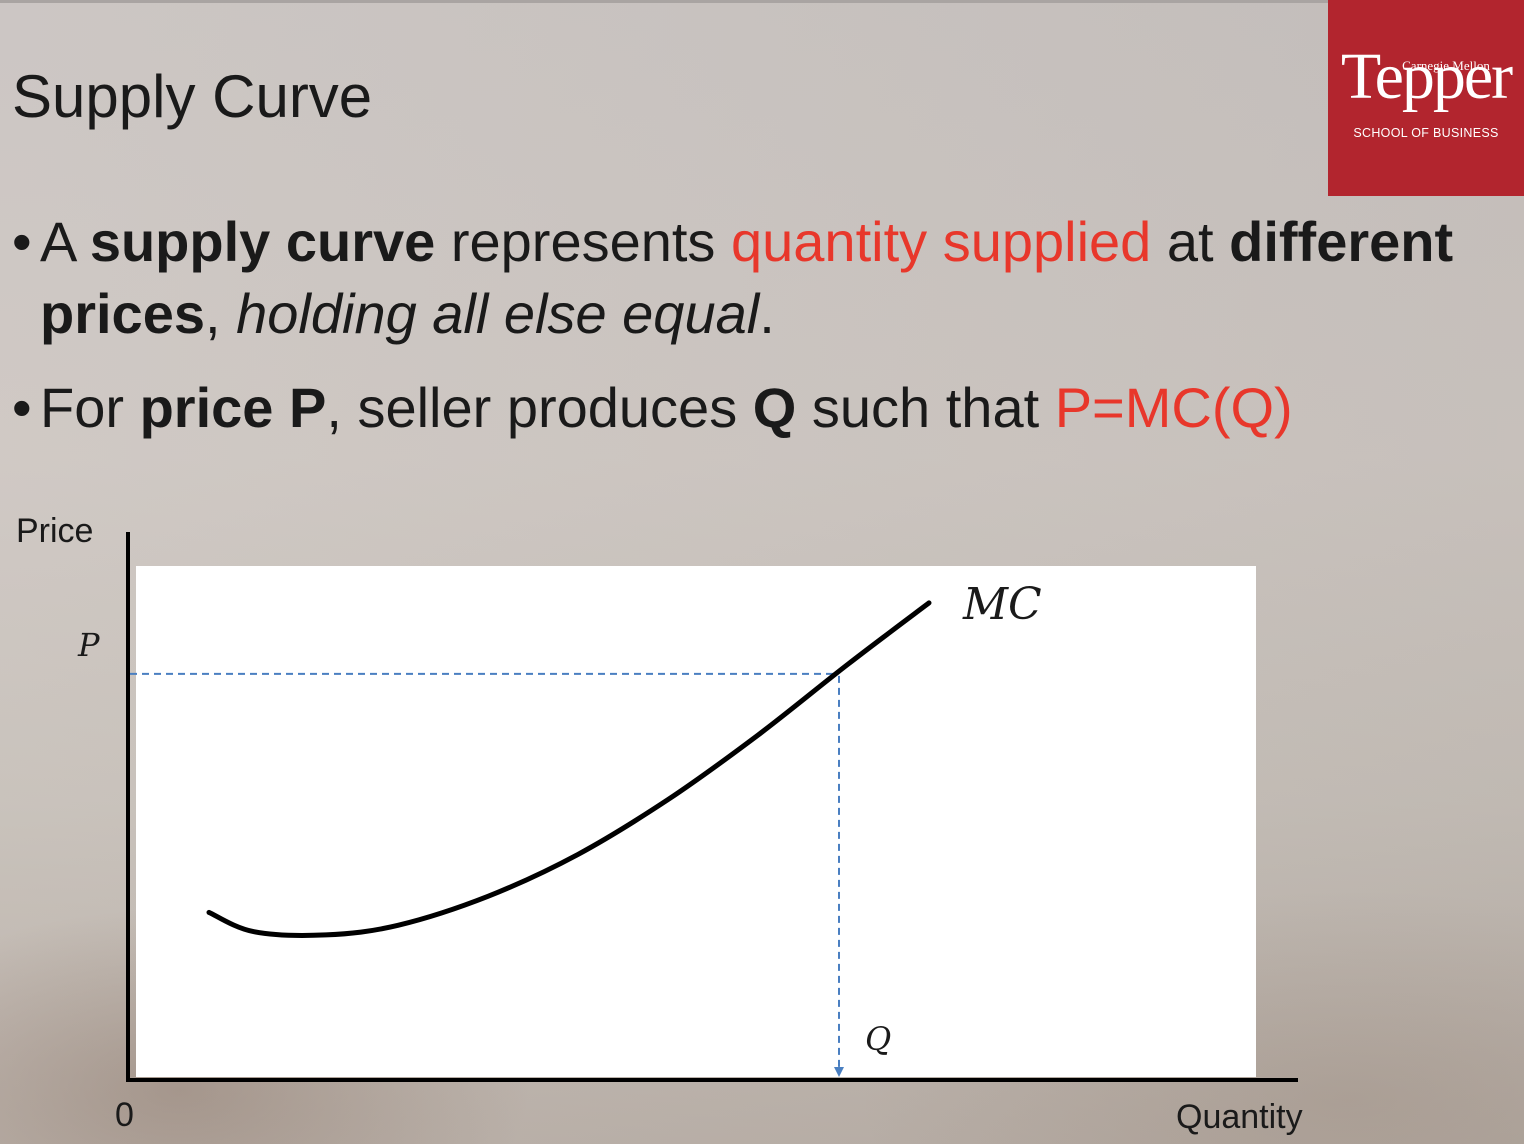  I want to click on bullet-segment-bold: supply curve, so click(262, 241).